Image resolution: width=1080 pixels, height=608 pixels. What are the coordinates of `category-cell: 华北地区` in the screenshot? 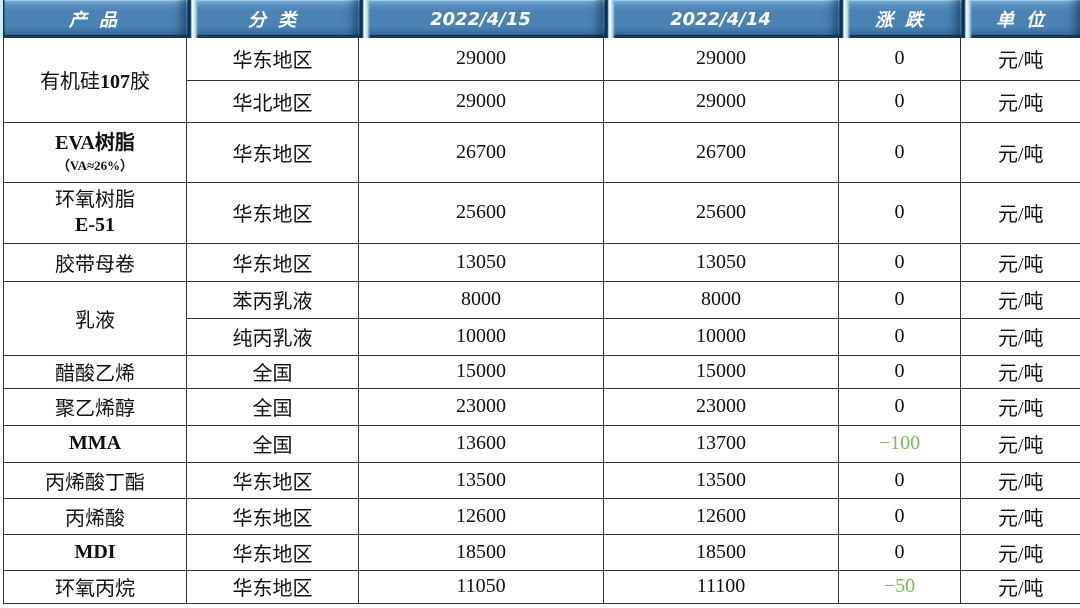 It's located at (272, 101).